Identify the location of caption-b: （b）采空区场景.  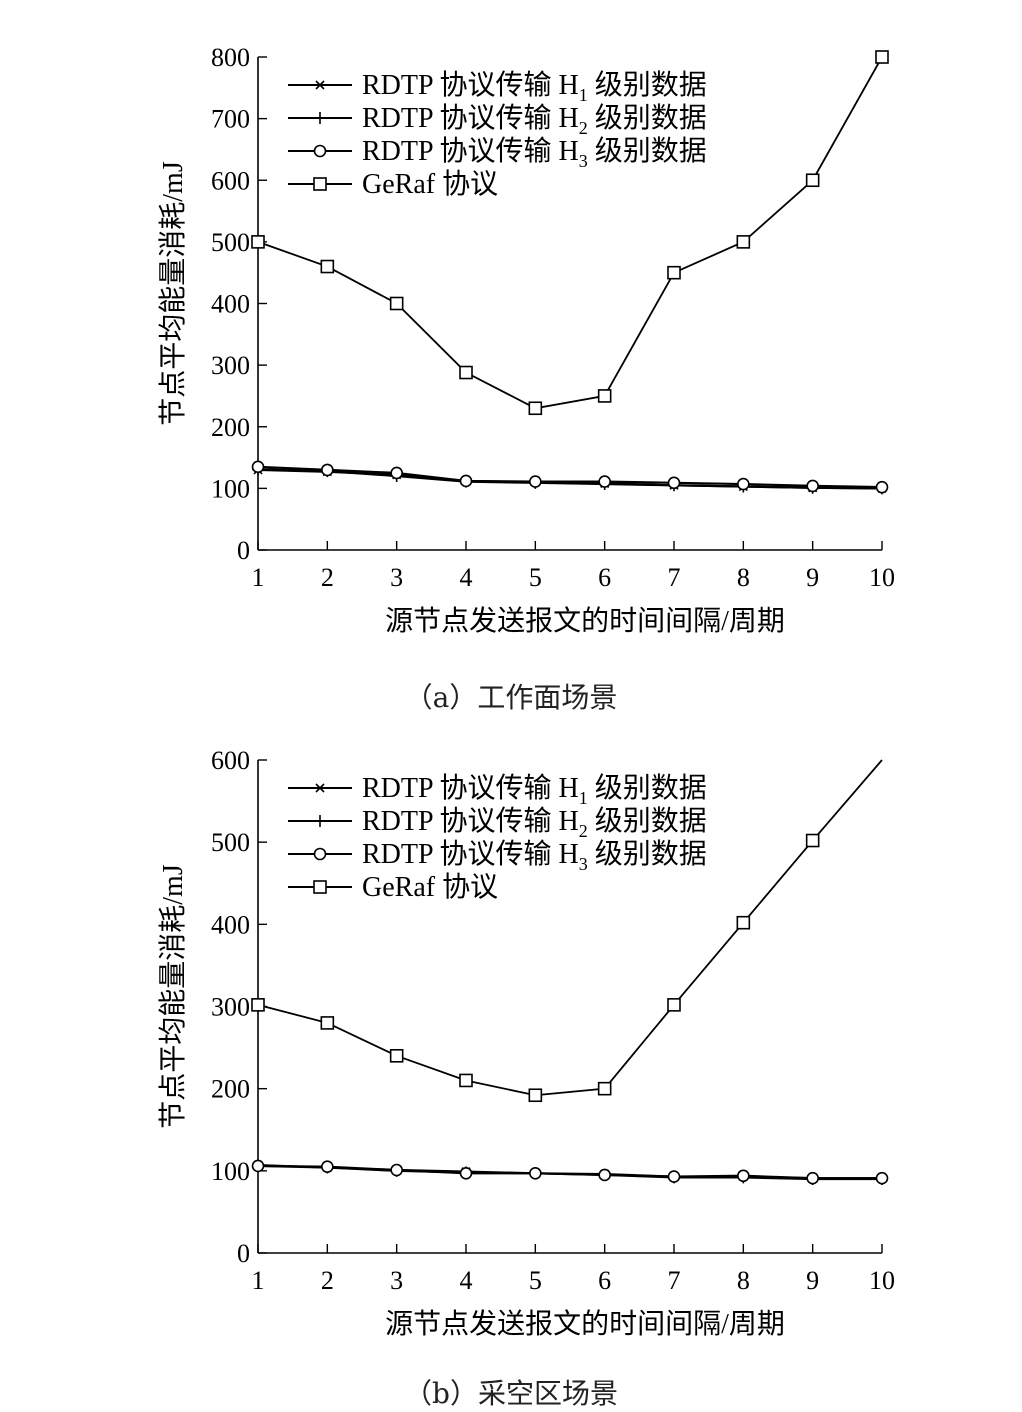
(511, 1393).